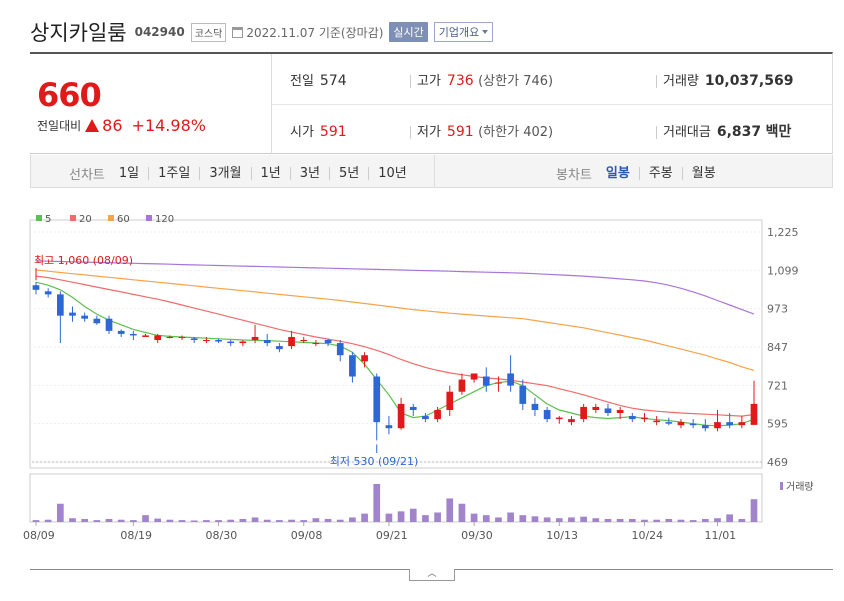  I want to click on upper-limit: (상한가 746), so click(516, 81).